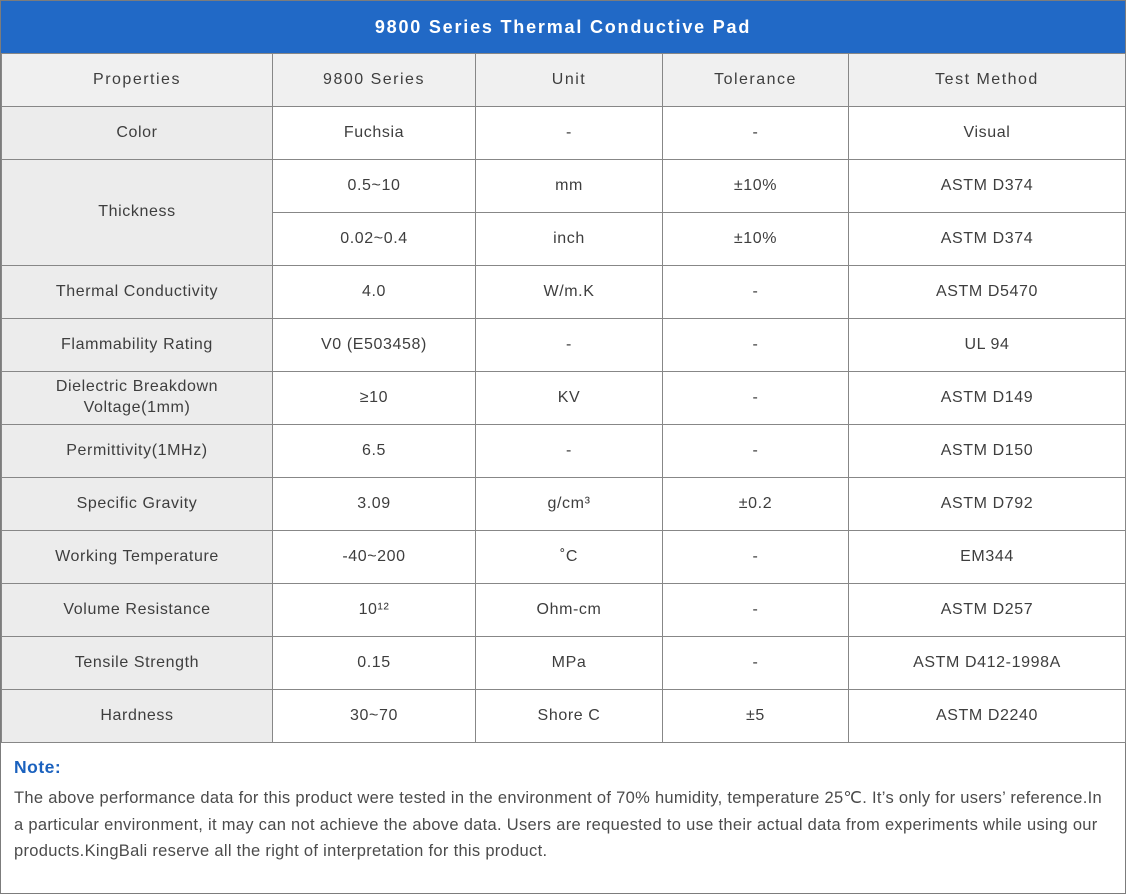 The height and width of the screenshot is (894, 1126). I want to click on col-header-series: 9800 Series, so click(374, 80).